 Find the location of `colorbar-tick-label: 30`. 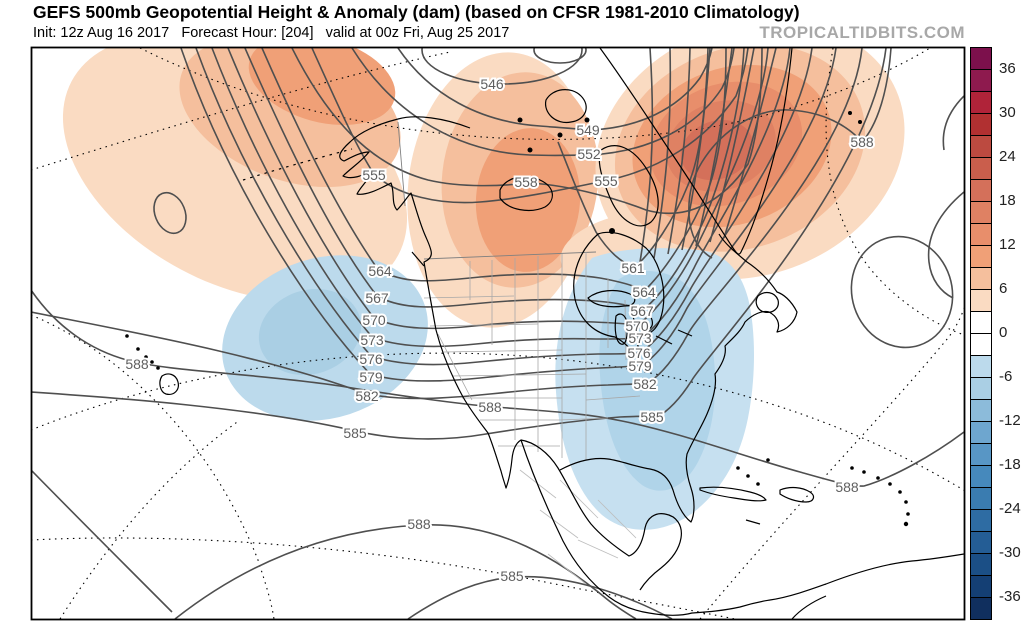

colorbar-tick-label: 30 is located at coordinates (1007, 112).